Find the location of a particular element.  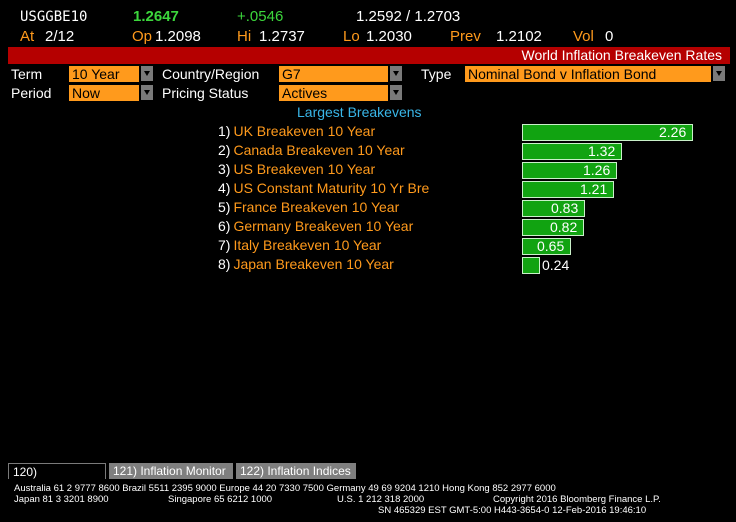

tab-inflation-monitor: 121) Inflation Monitor is located at coordinates (171, 471).